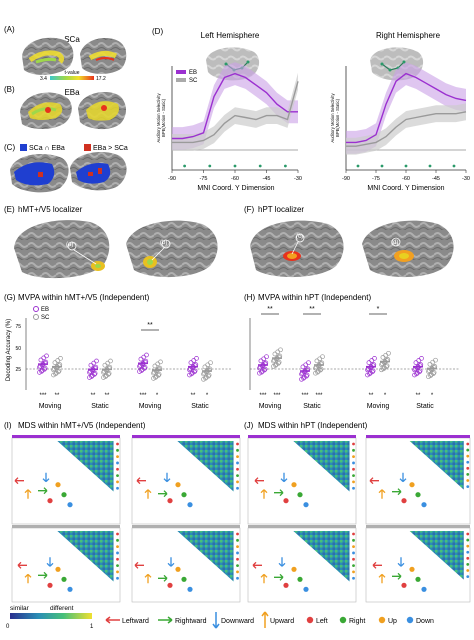 Image resolution: width=474 pixels, height=640 pixels. What do you see at coordinates (84, 297) in the screenshot?
I see `panel-g-title: MVPA within hMT+/V5 (Independent)` at bounding box center [84, 297].